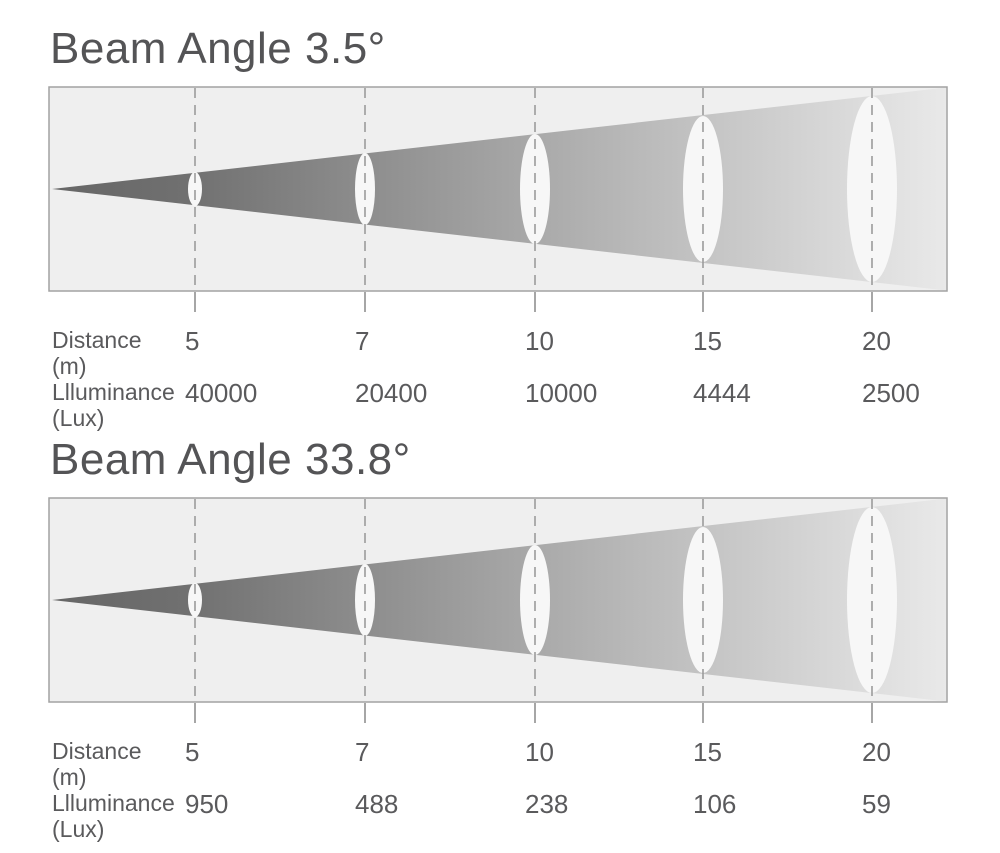 This screenshot has width=1000, height=853. I want to click on illuminance-value: 4444, so click(722, 393).